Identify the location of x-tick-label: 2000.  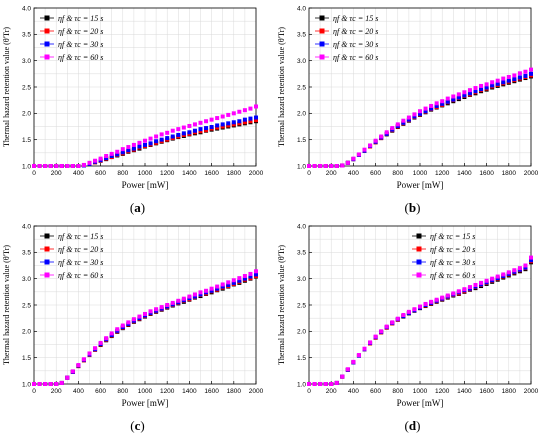
(531, 391).